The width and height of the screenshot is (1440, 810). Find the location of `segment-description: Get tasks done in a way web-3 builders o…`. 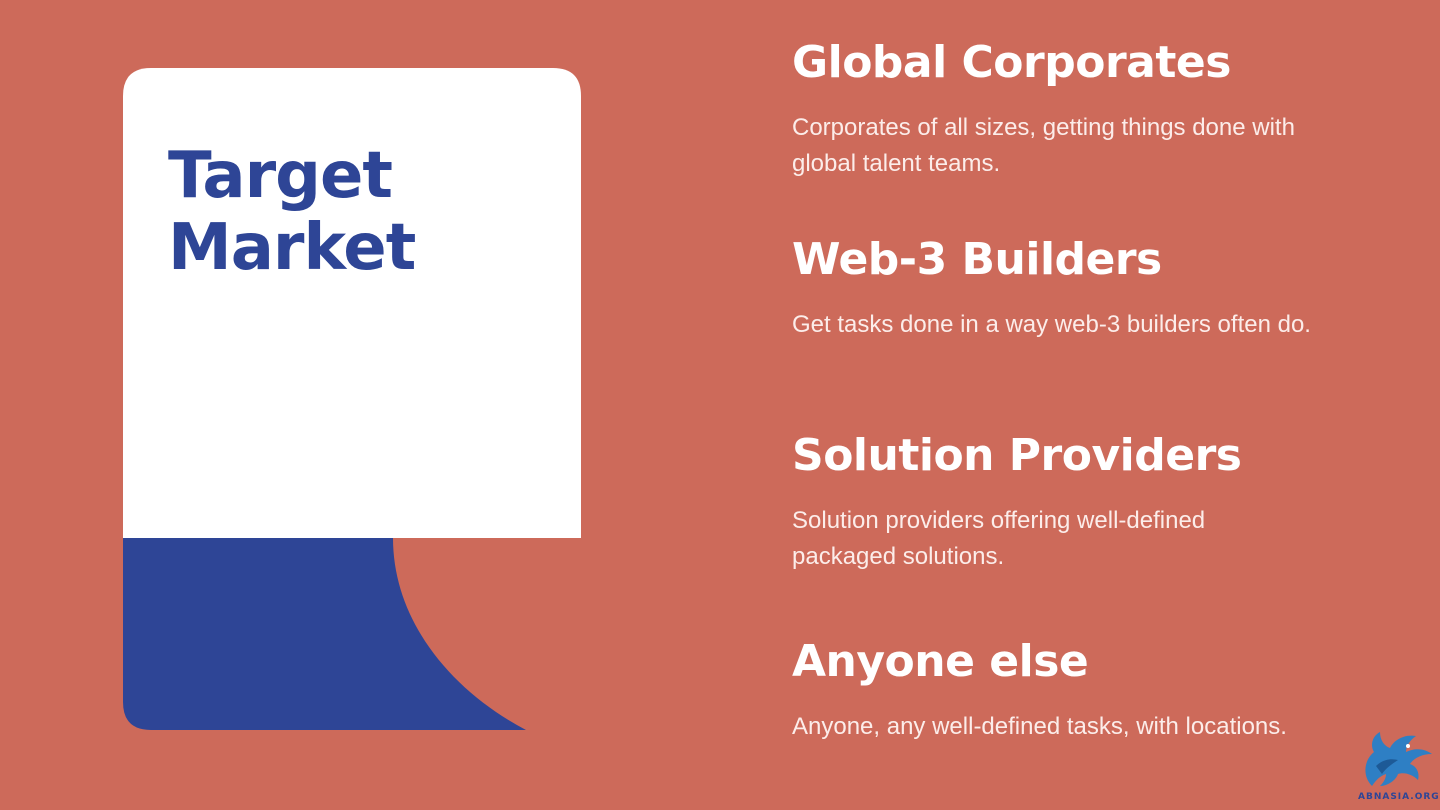

segment-description: Get tasks done in a way web-3 builders o… is located at coordinates (1051, 324).